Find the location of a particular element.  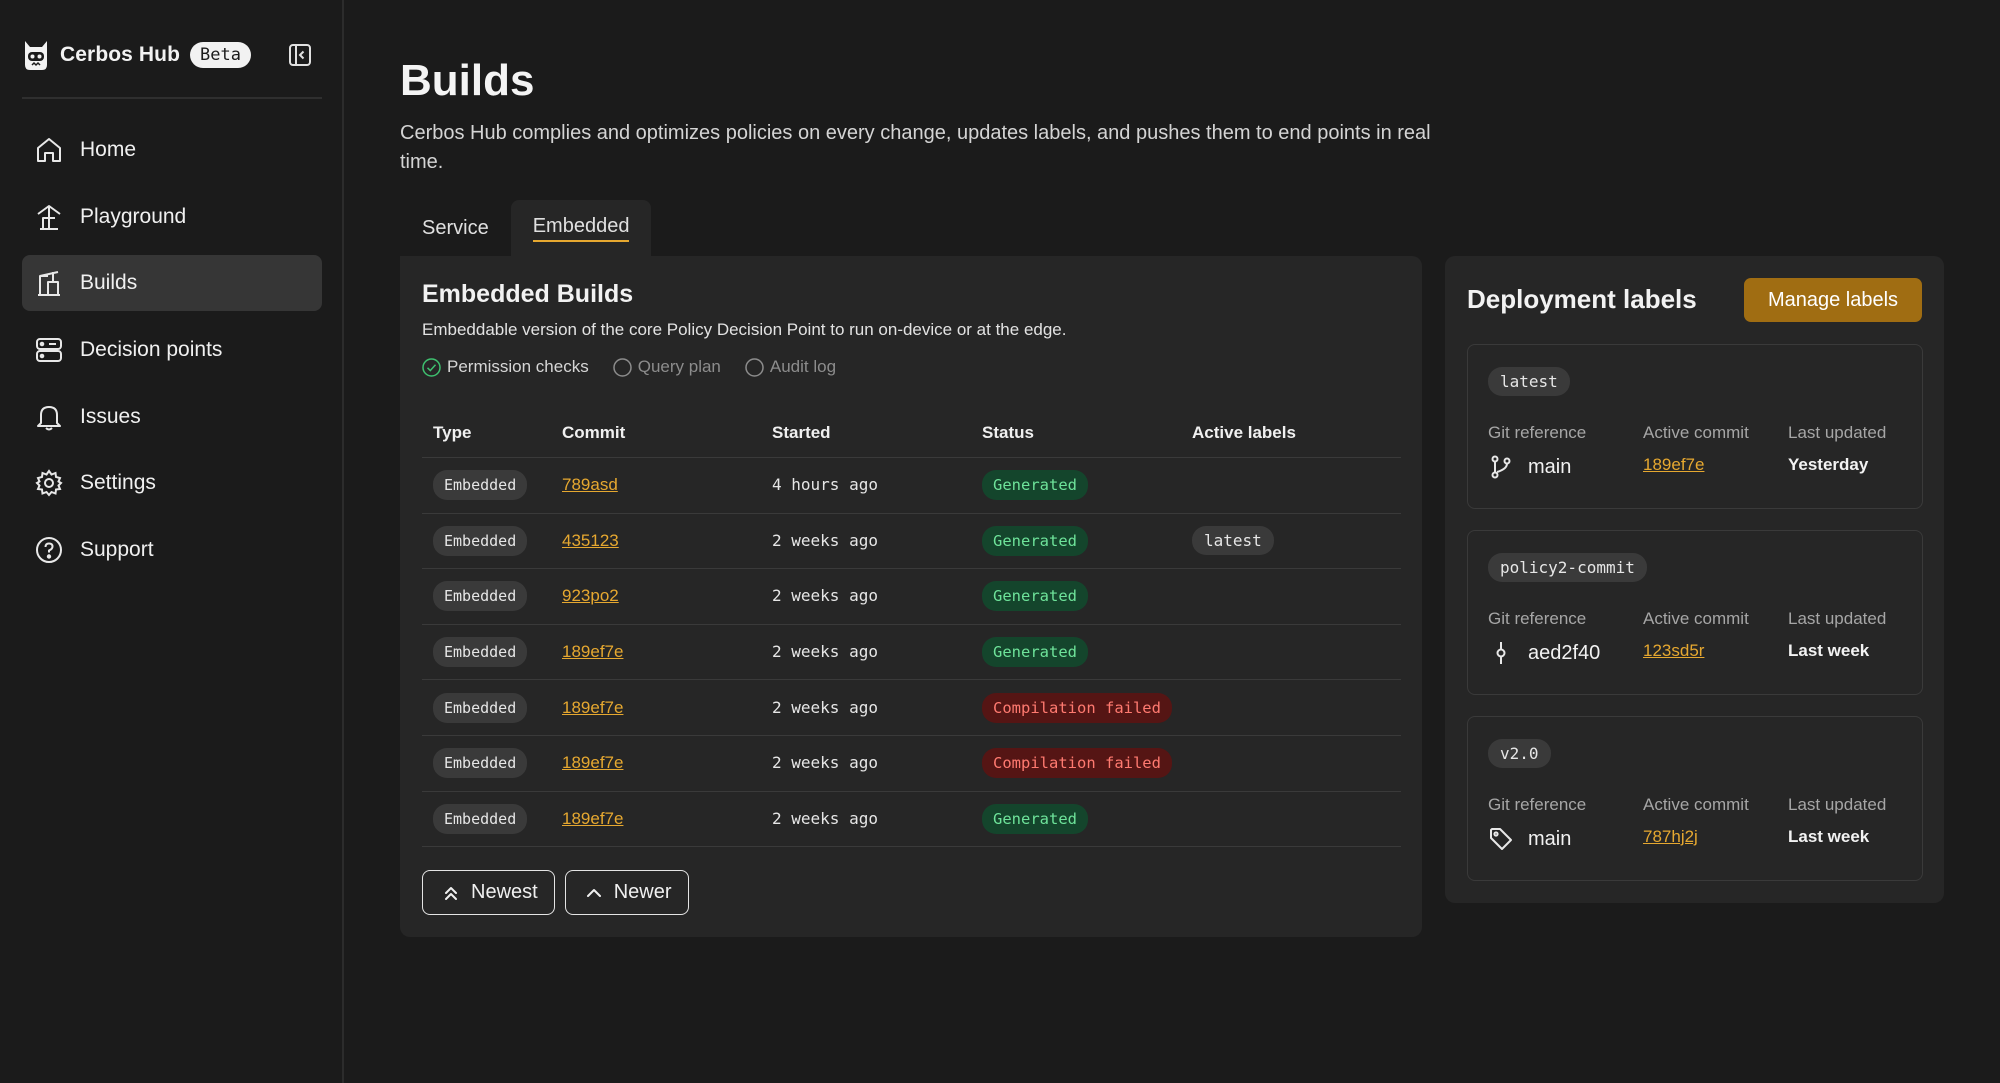

sidebar-item-label: Support is located at coordinates (117, 550).